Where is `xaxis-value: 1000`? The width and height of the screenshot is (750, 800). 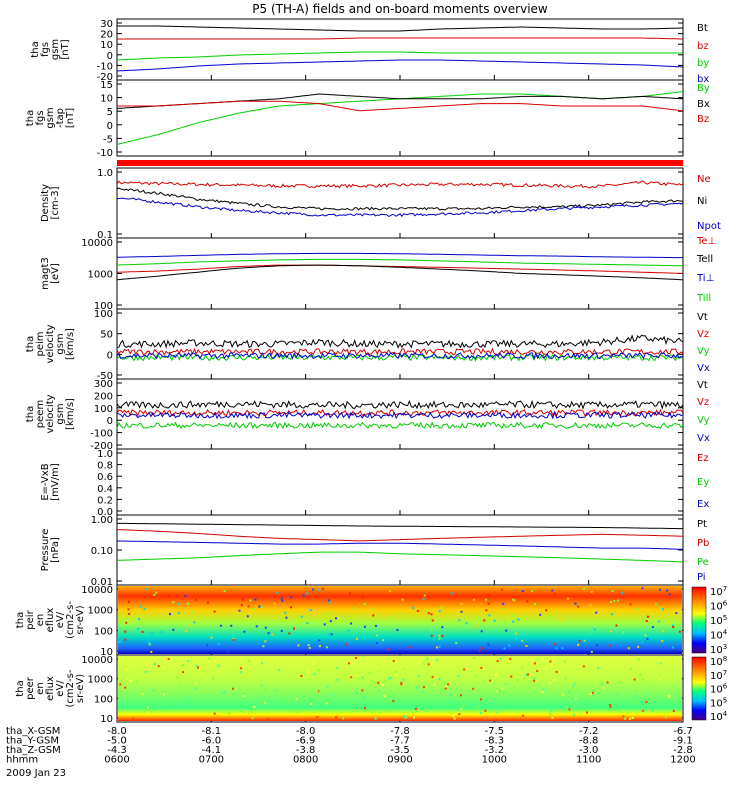
xaxis-value: 1000 is located at coordinates (494, 760).